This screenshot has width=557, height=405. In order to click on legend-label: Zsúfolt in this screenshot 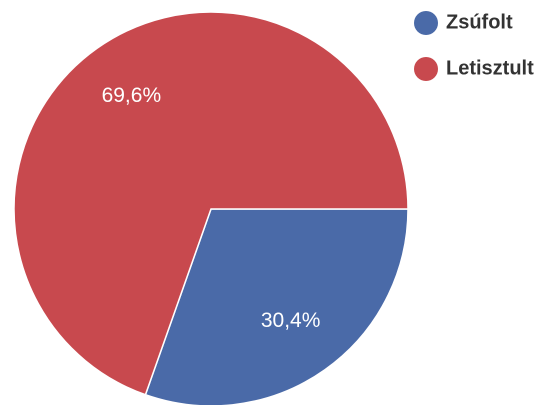, I will do `click(479, 22)`.